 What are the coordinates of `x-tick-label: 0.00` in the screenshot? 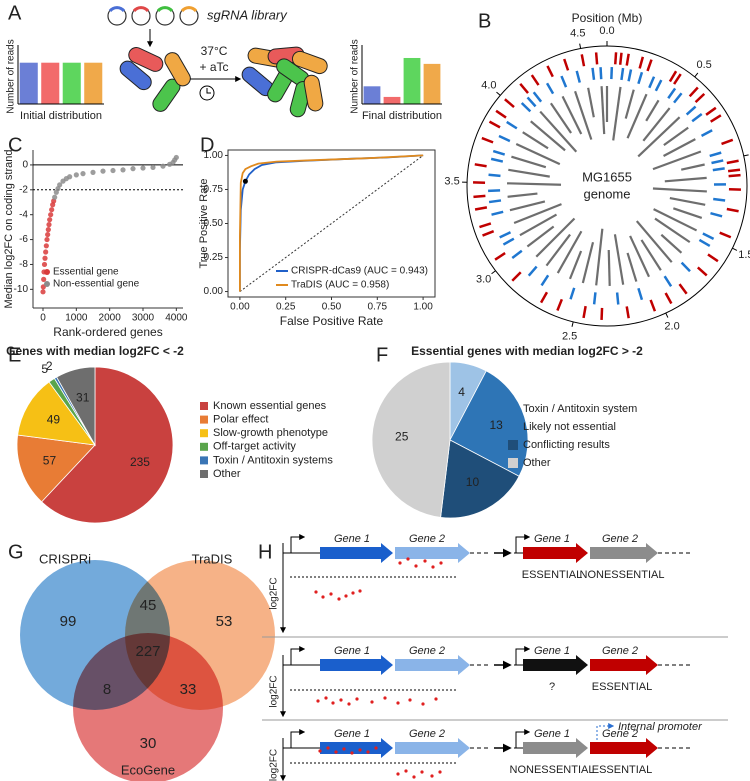 It's located at (240, 307).